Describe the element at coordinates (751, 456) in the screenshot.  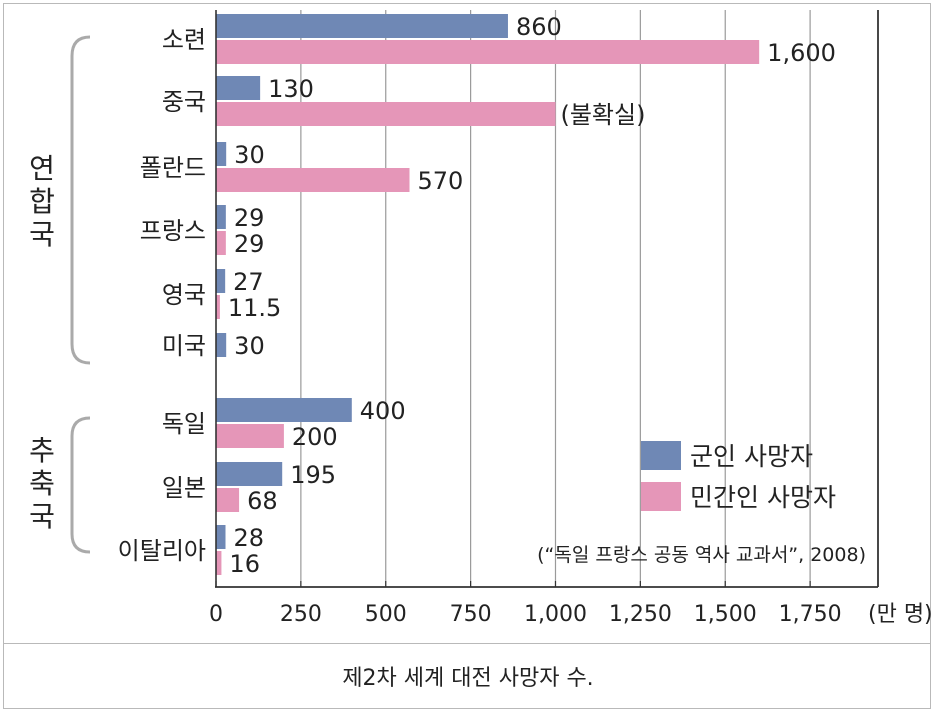
I see `legend-label-military: 군인 사망자` at that location.